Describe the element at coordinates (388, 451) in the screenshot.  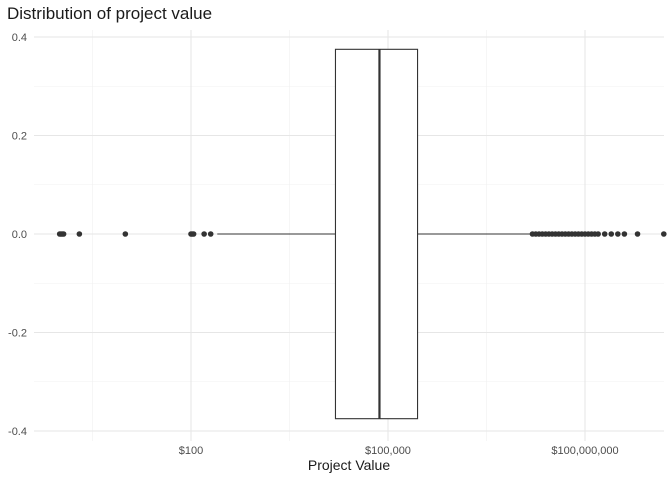
I see `x-tick-label: $100,000` at that location.